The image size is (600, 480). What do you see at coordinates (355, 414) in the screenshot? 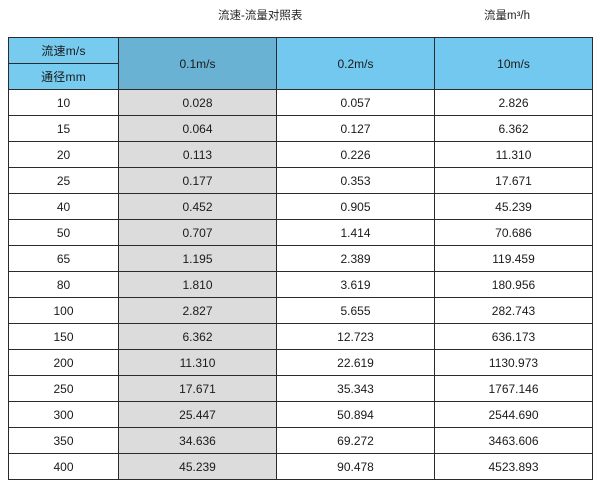
I see `cell-flow-1: 50.894` at bounding box center [355, 414].